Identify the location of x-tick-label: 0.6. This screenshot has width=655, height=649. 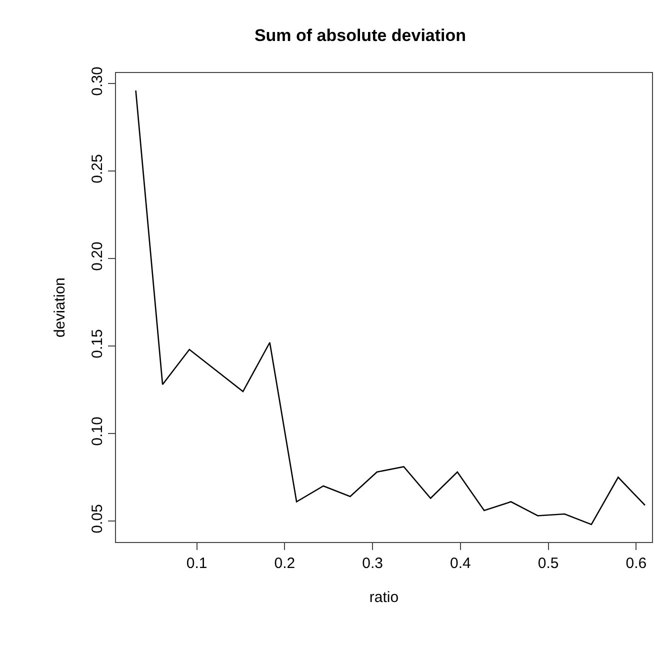
(636, 563).